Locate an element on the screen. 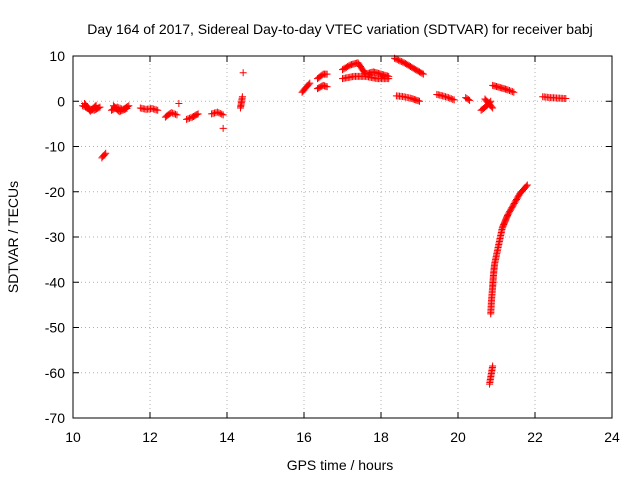 Image resolution: width=640 pixels, height=480 pixels. x-tick-label: 20 is located at coordinates (458, 437).